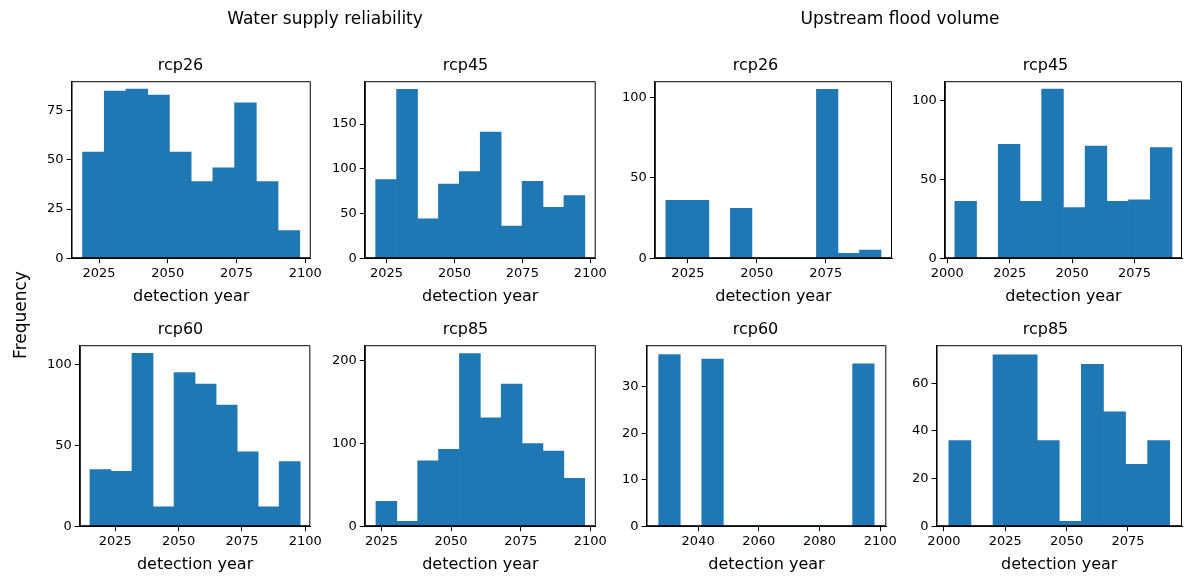 This screenshot has width=1190, height=578. Describe the element at coordinates (820, 541) in the screenshot. I see `x-tick-label: 2080` at that location.